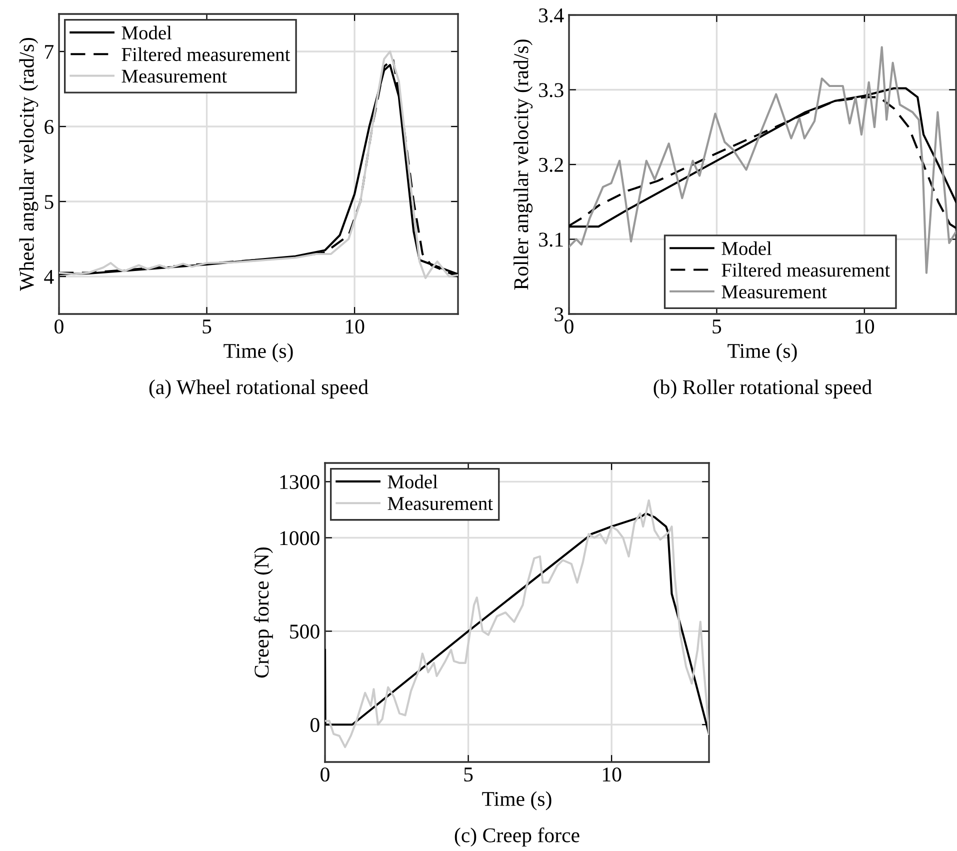 Image resolution: width=957 pixels, height=851 pixels. What do you see at coordinates (305, 631) in the screenshot?
I see `y-tick-label: 500` at bounding box center [305, 631].